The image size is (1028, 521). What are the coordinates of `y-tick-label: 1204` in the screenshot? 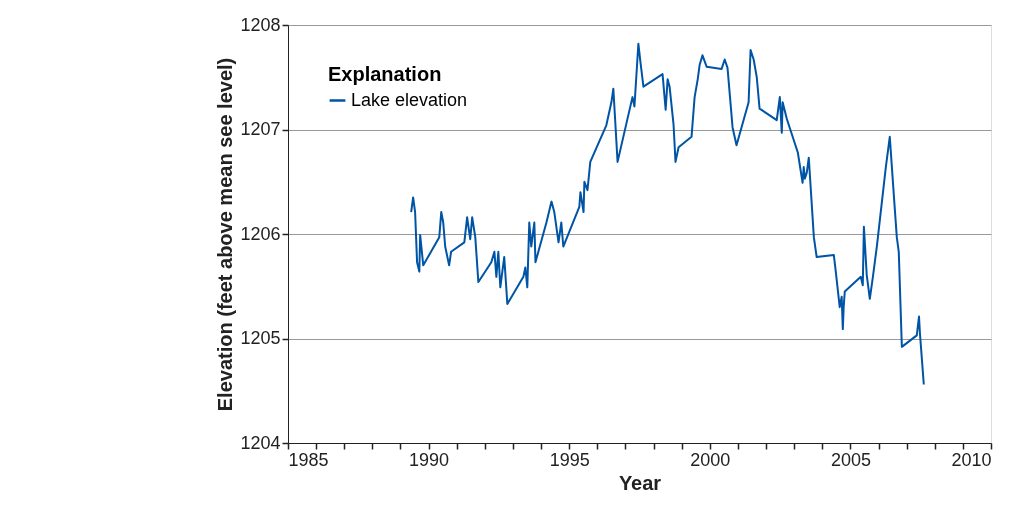 It's located at (260, 442).